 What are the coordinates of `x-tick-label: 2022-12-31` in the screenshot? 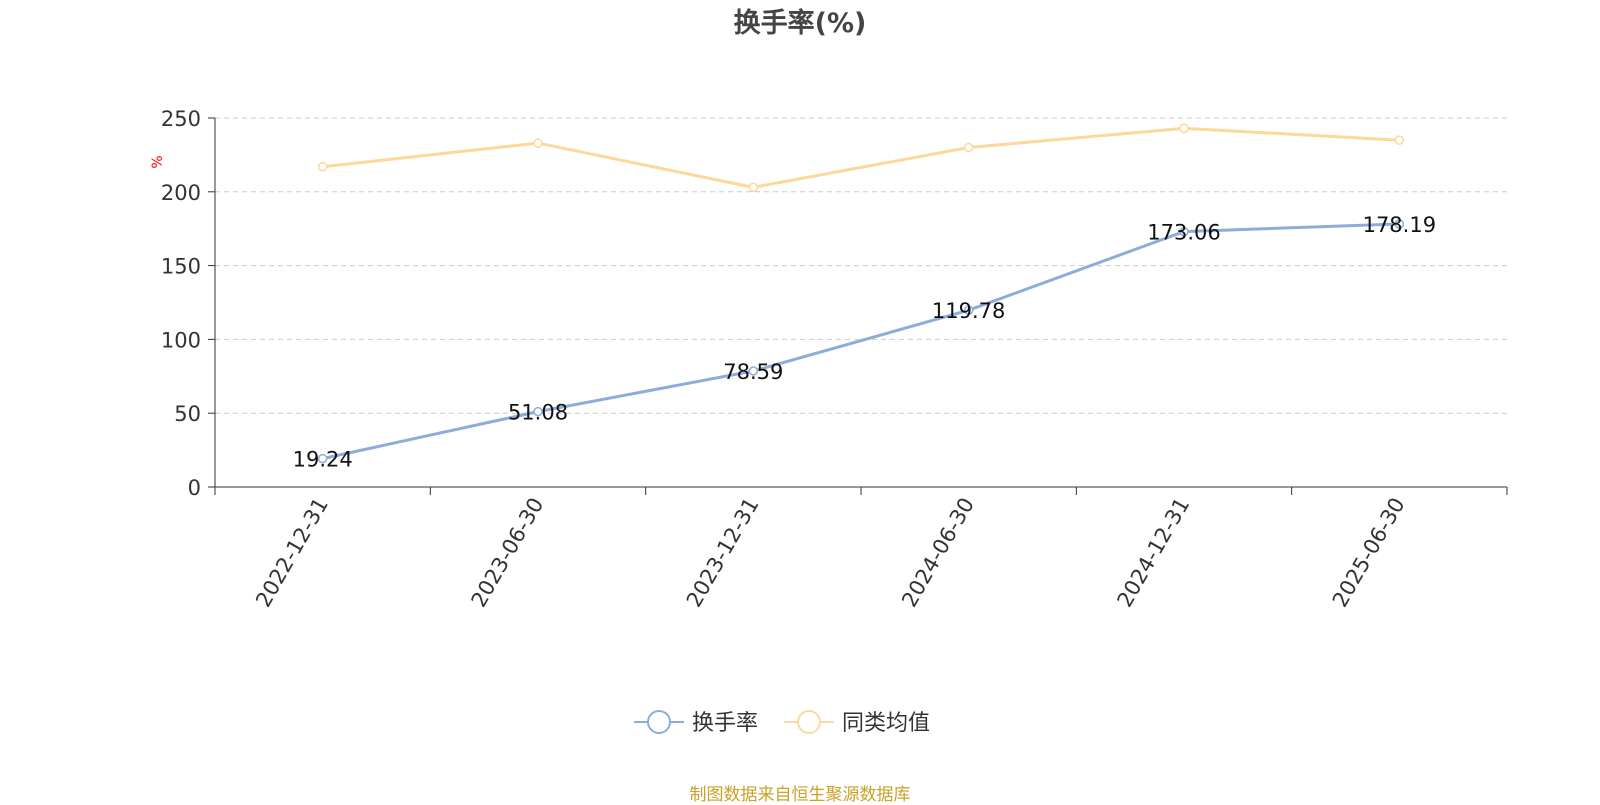 It's located at (292, 553).